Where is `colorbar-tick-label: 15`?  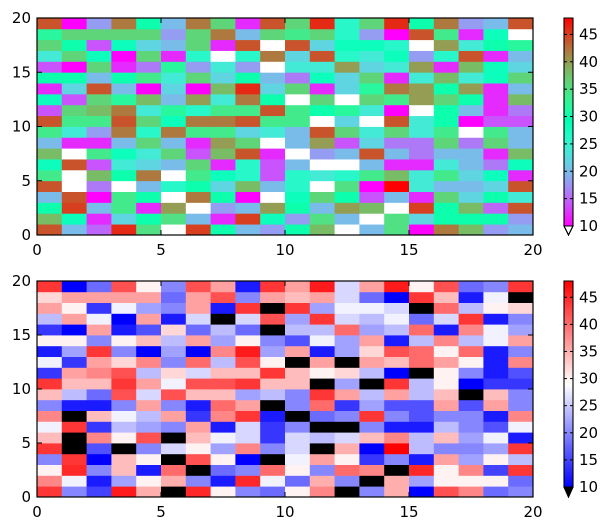 colorbar-tick-label: 15 is located at coordinates (588, 460).